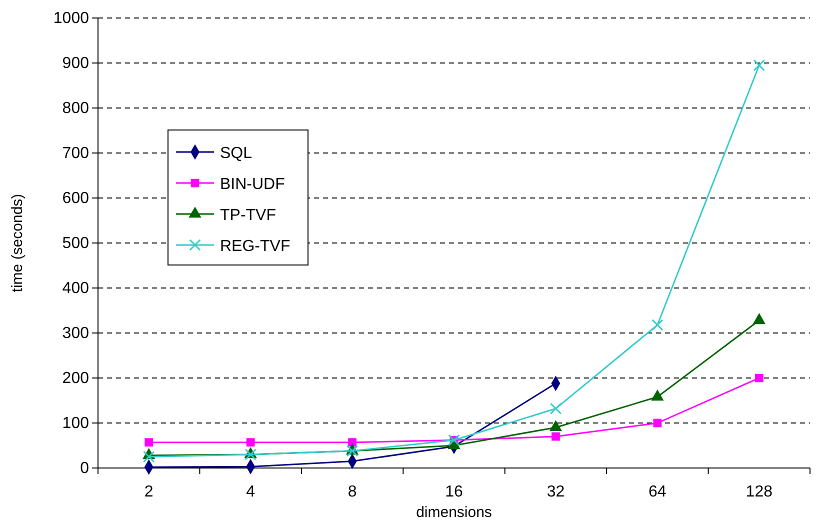  I want to click on x-tick-label: 8, so click(352, 492).